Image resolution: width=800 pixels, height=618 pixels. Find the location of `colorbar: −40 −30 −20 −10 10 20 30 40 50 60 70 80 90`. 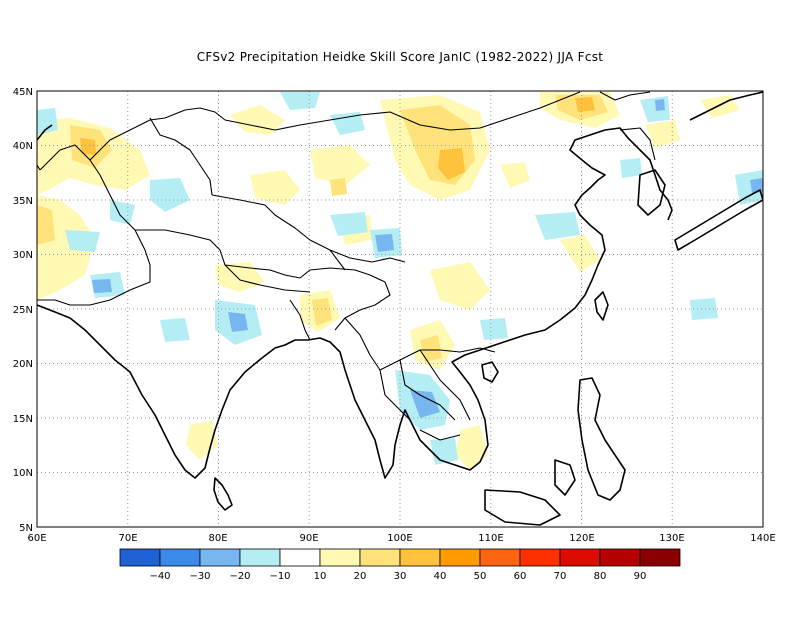

colorbar: −40 −30 −20 −10 10 20 30 40 50 60 70 80 90 is located at coordinates (400, 565).